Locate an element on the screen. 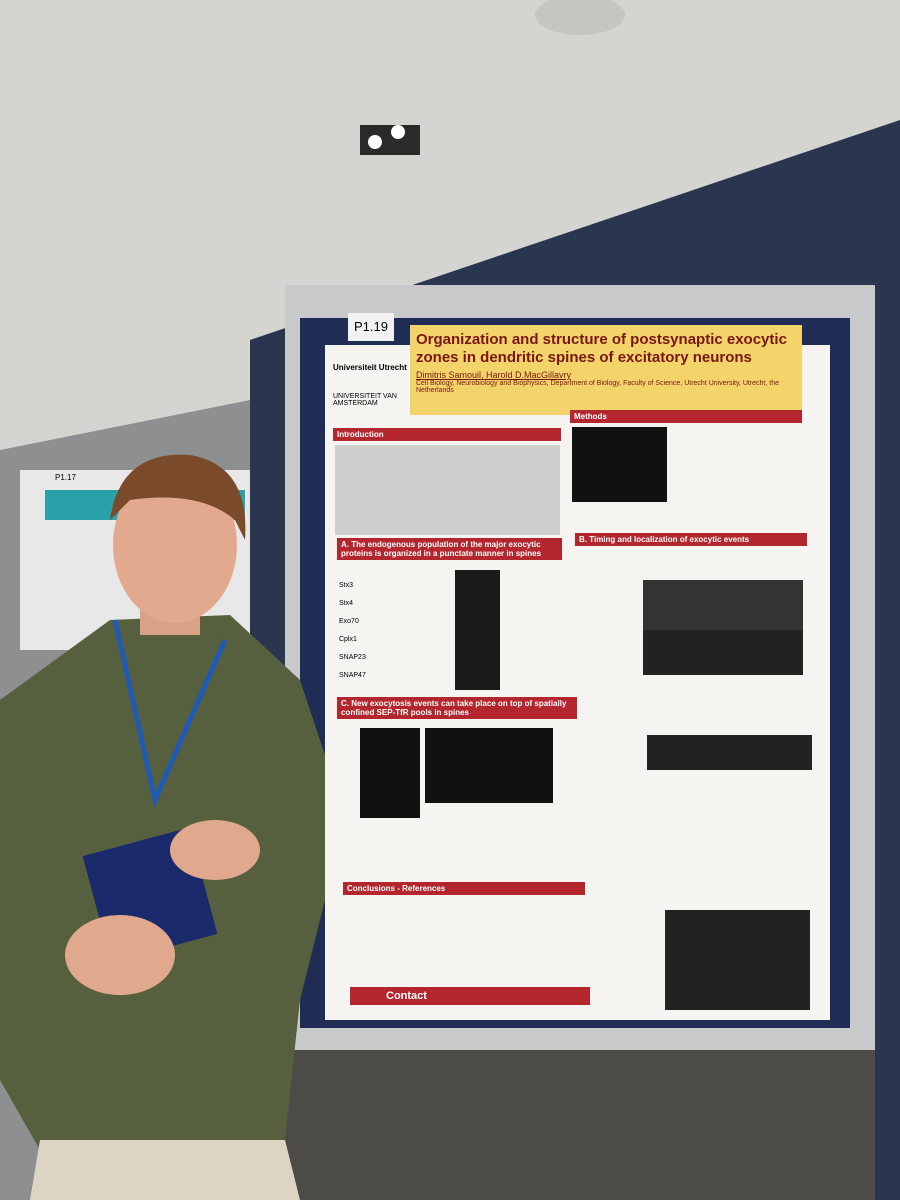 This screenshot has height=1200, width=900. protein-label: Stx3 is located at coordinates (346, 585).